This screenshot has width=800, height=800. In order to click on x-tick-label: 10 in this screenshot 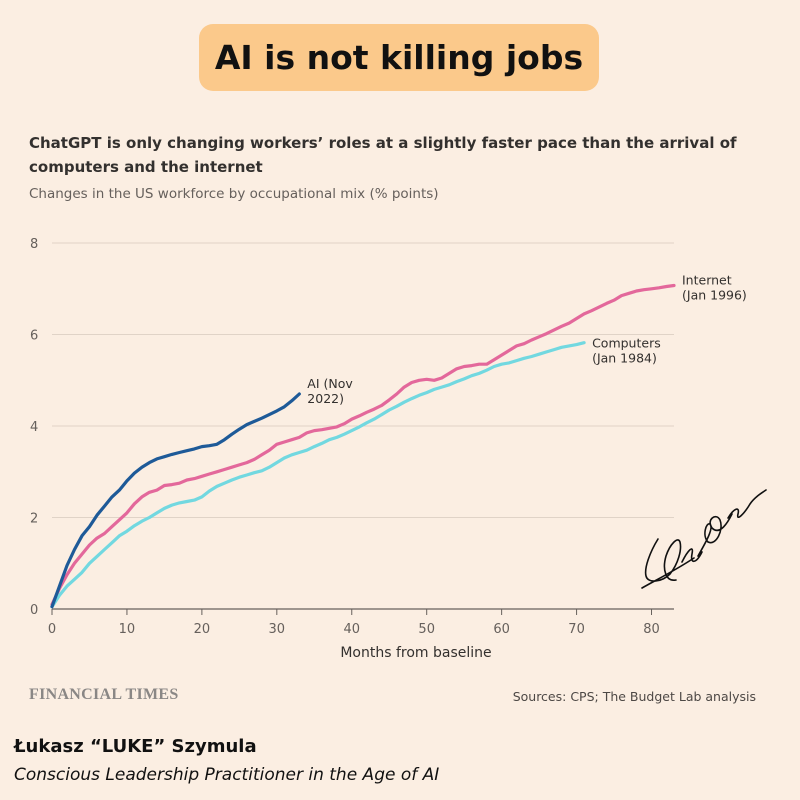, I will do `click(127, 629)`.